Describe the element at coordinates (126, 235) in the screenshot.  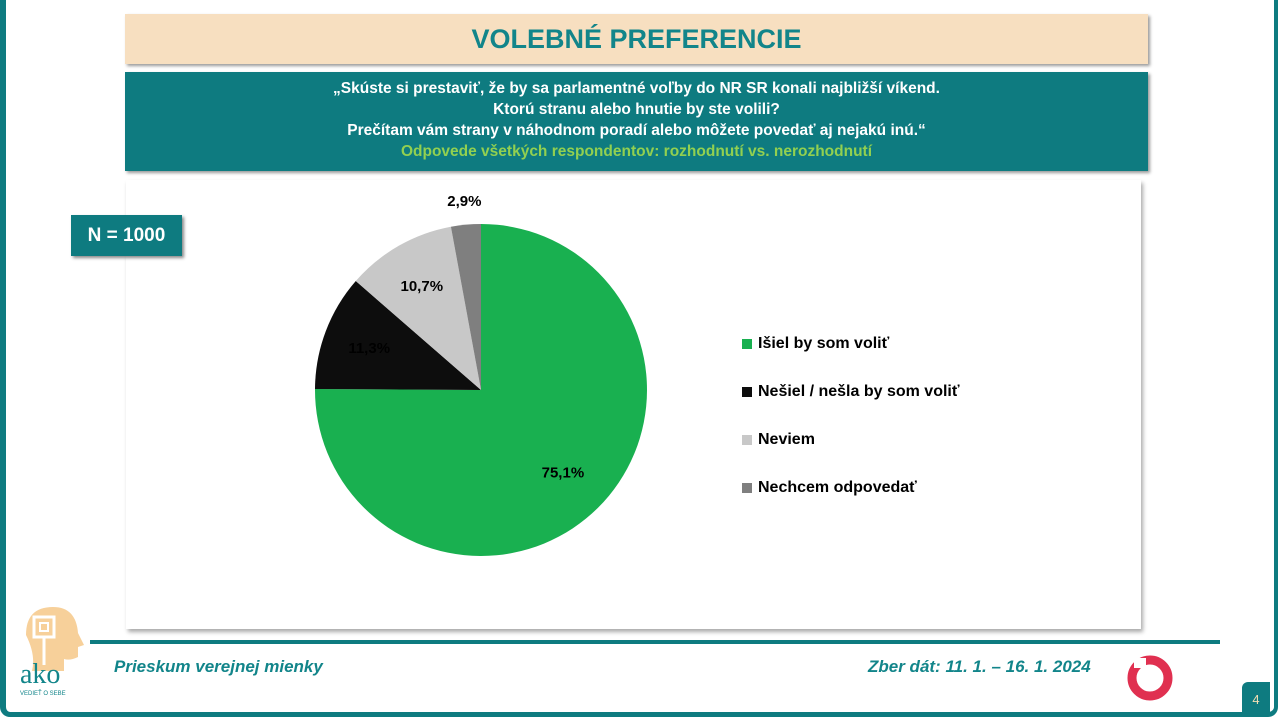
I see `sample-size-badge: N = 1000` at that location.